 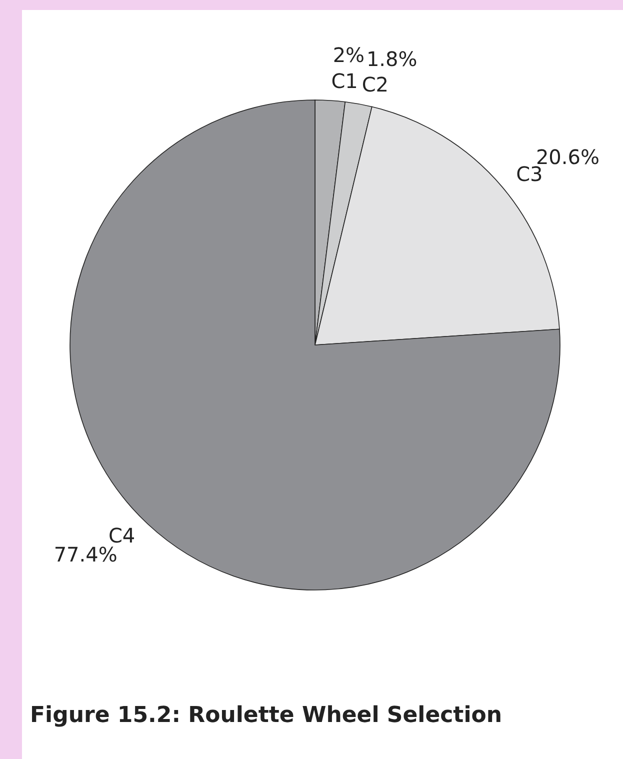 I want to click on slice-label: C1, so click(x=344, y=80).